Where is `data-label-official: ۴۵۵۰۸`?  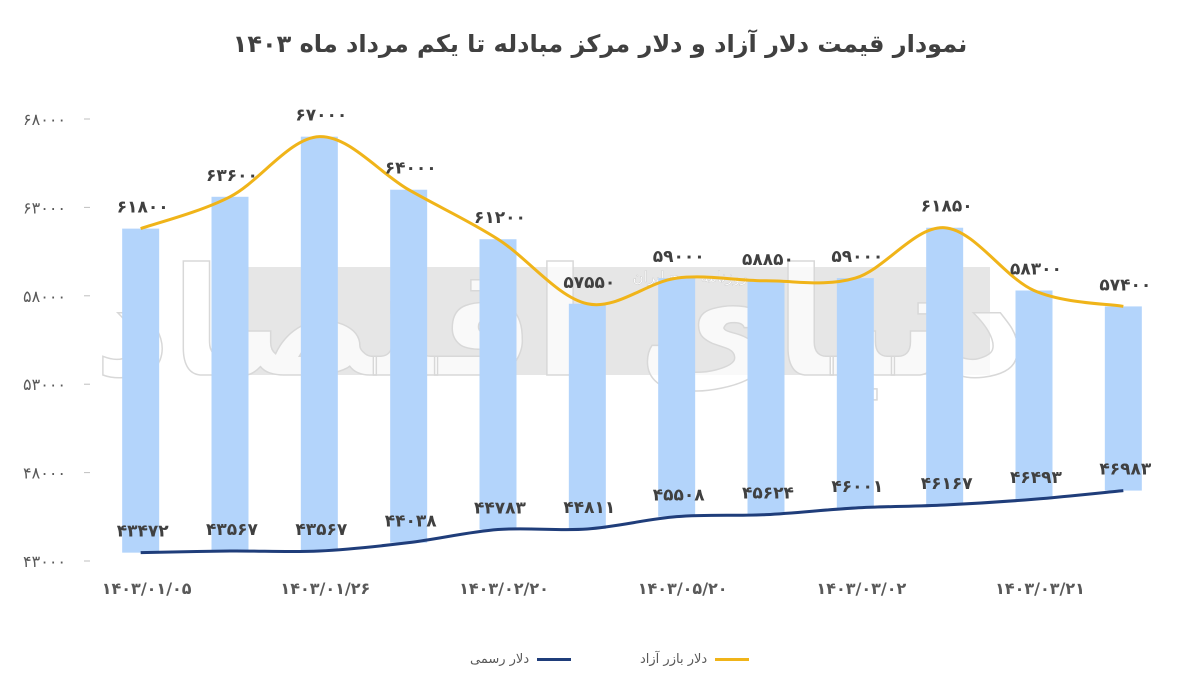 data-label-official: ۴۵۵۰۸ is located at coordinates (679, 496).